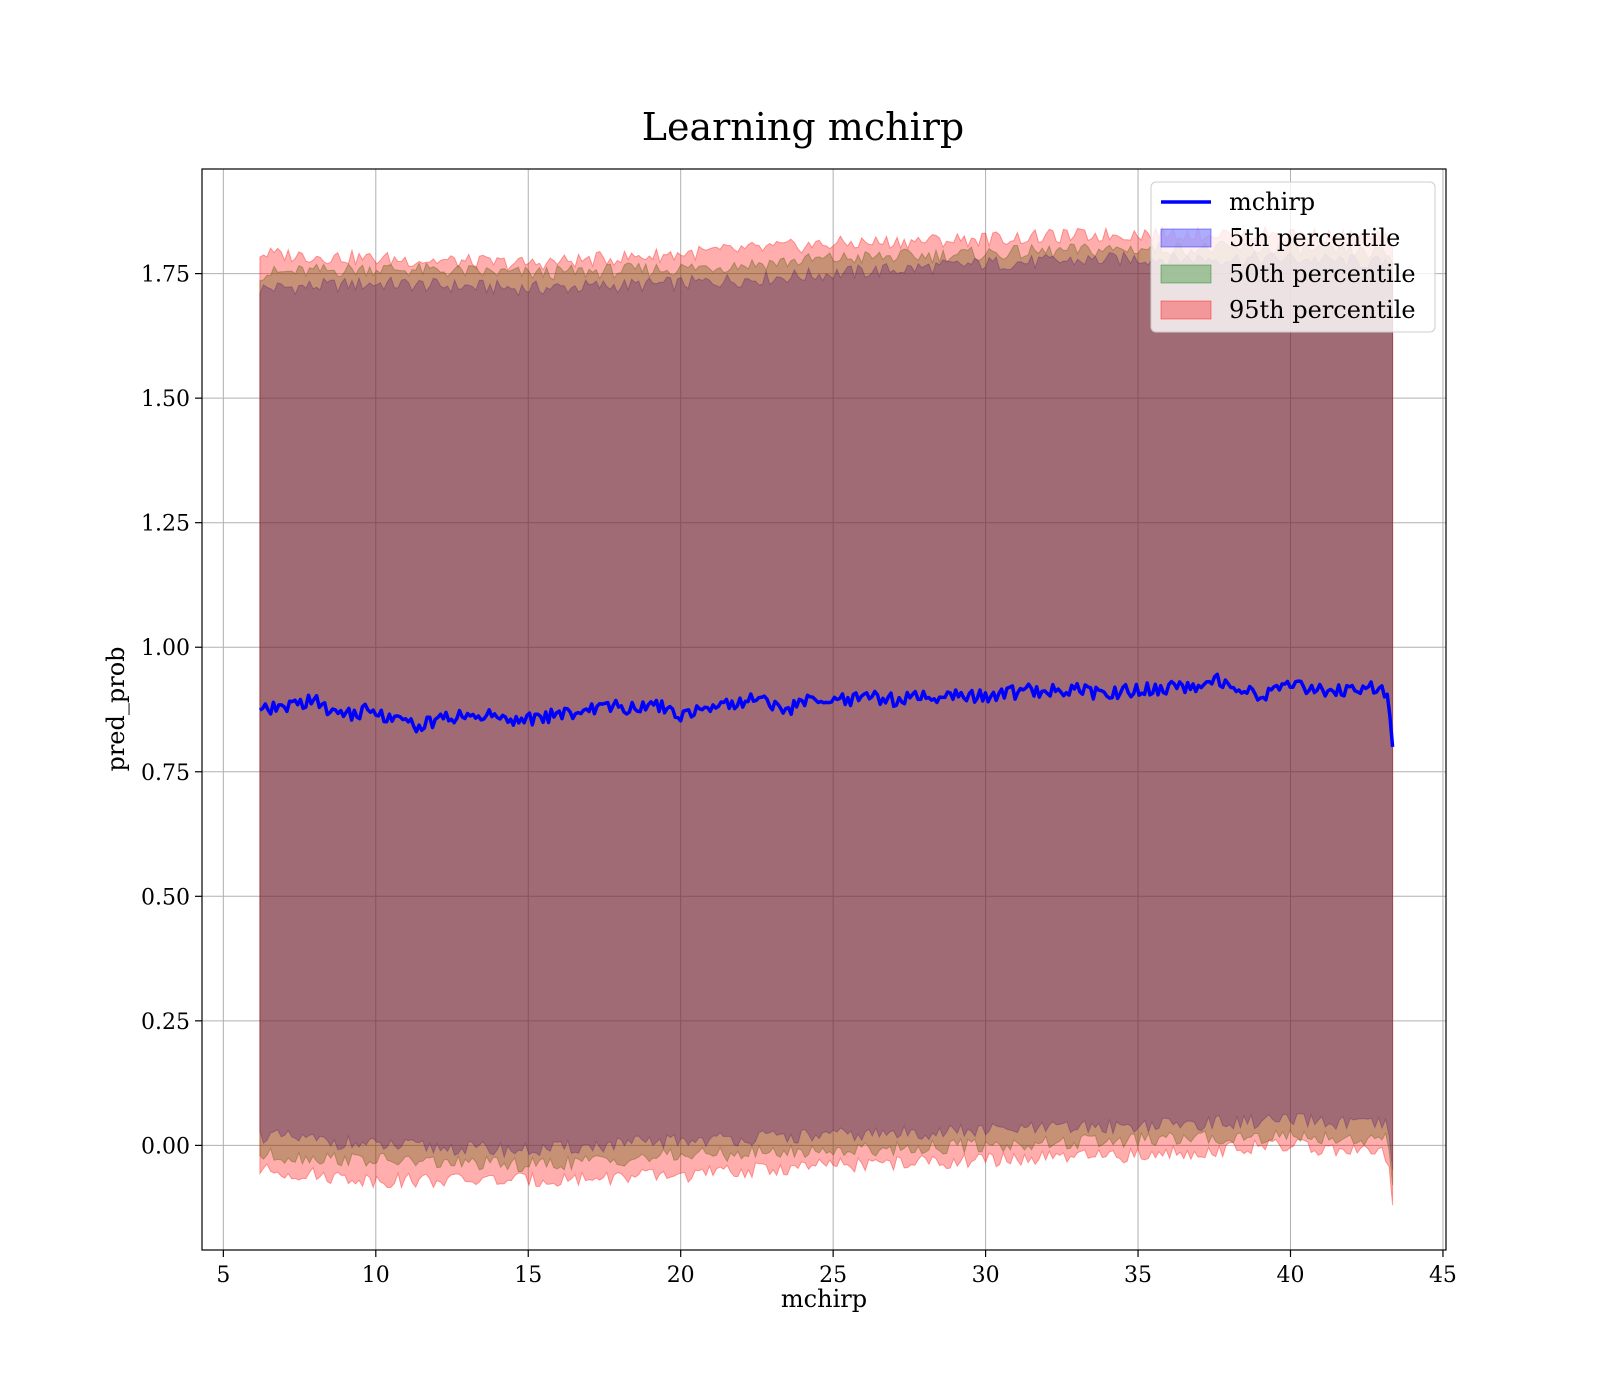 This screenshot has width=1600, height=1400. Describe the element at coordinates (1186, 274) in the screenshot. I see `legend-swatch-50th-percentile` at that location.